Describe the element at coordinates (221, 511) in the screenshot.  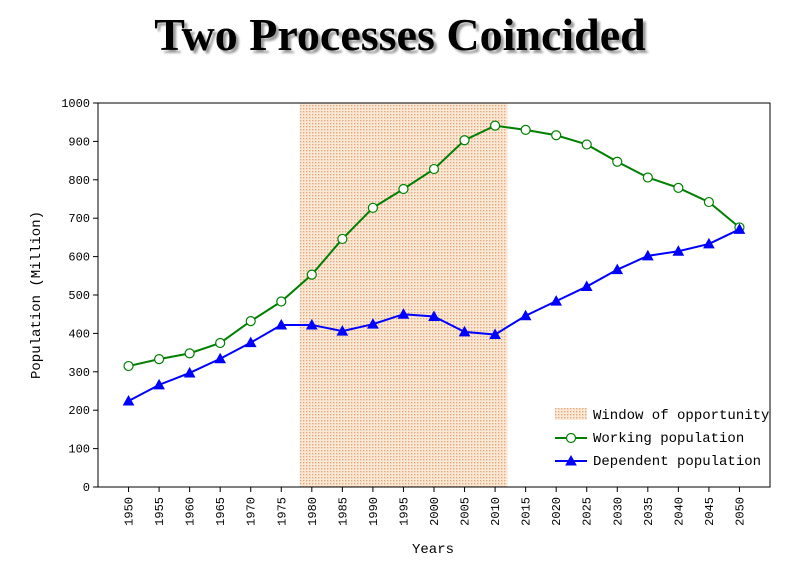
I see `x-tick-label: 1965` at that location.